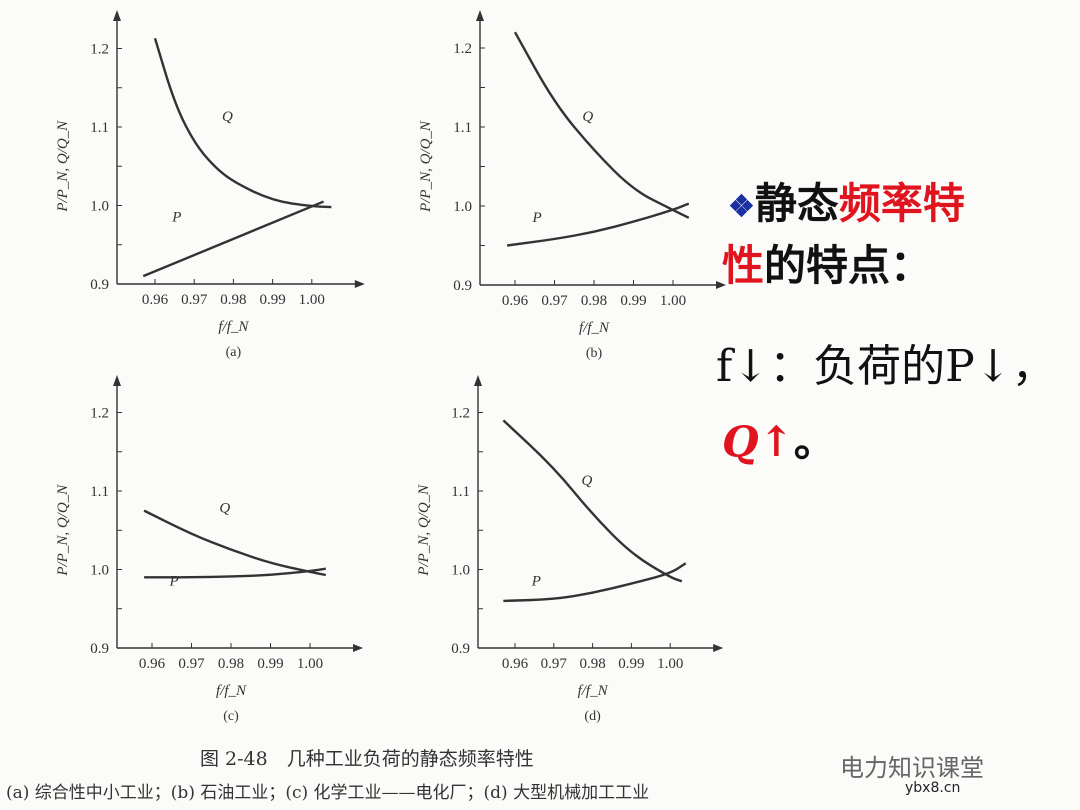 This screenshot has width=1080, height=810. What do you see at coordinates (848, 265) in the screenshot?
I see `note-text: 的特点：` at bounding box center [848, 265].